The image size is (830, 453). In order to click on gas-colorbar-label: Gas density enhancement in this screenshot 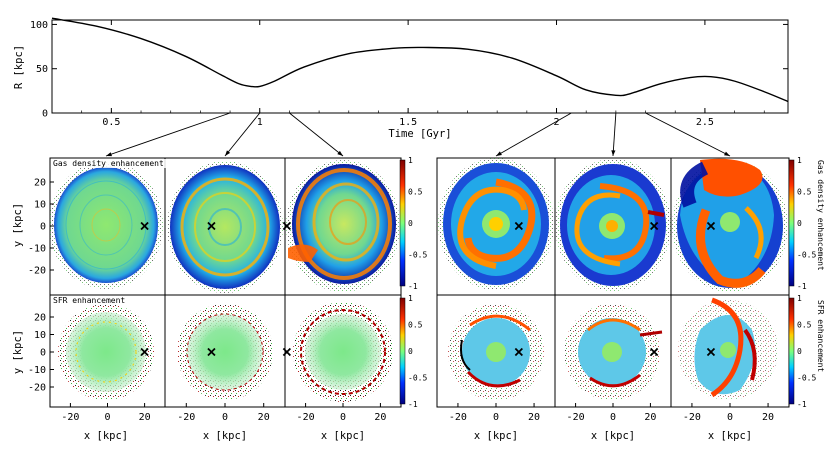, I will do `click(820, 215)`.